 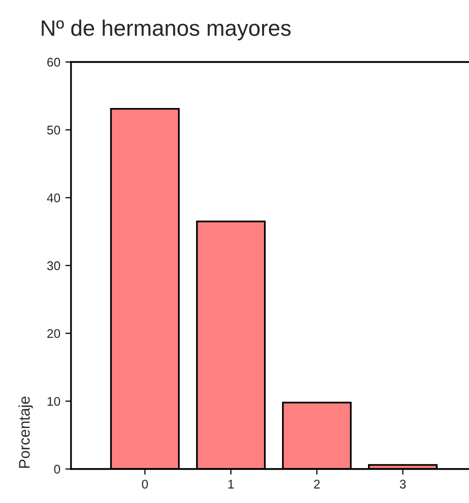 I want to click on y-tick-label: 10, so click(x=54, y=401).